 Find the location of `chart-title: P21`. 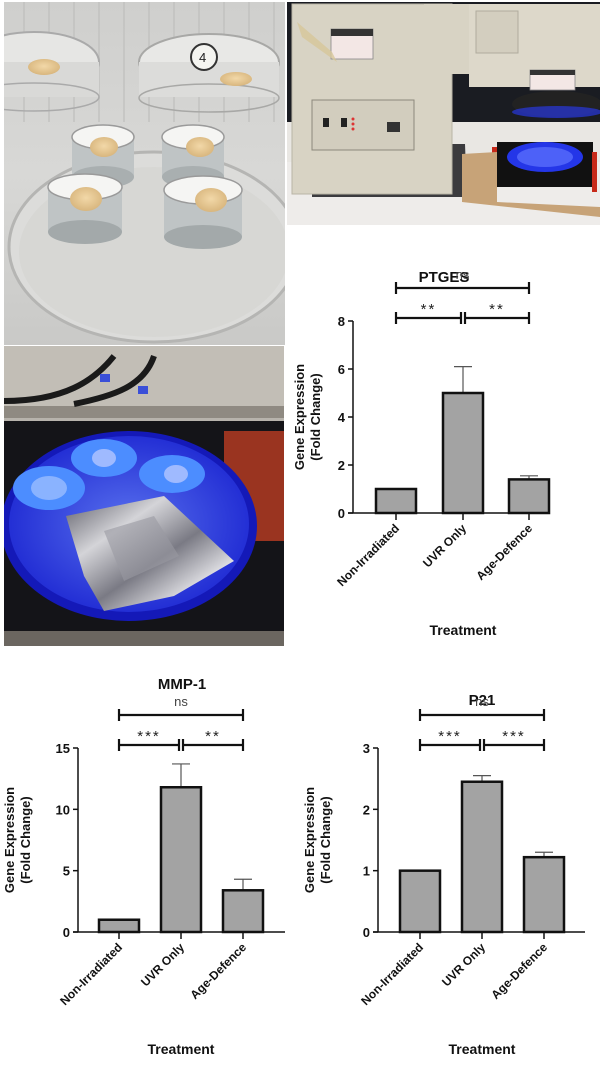

chart-title: P21 is located at coordinates (482, 700).